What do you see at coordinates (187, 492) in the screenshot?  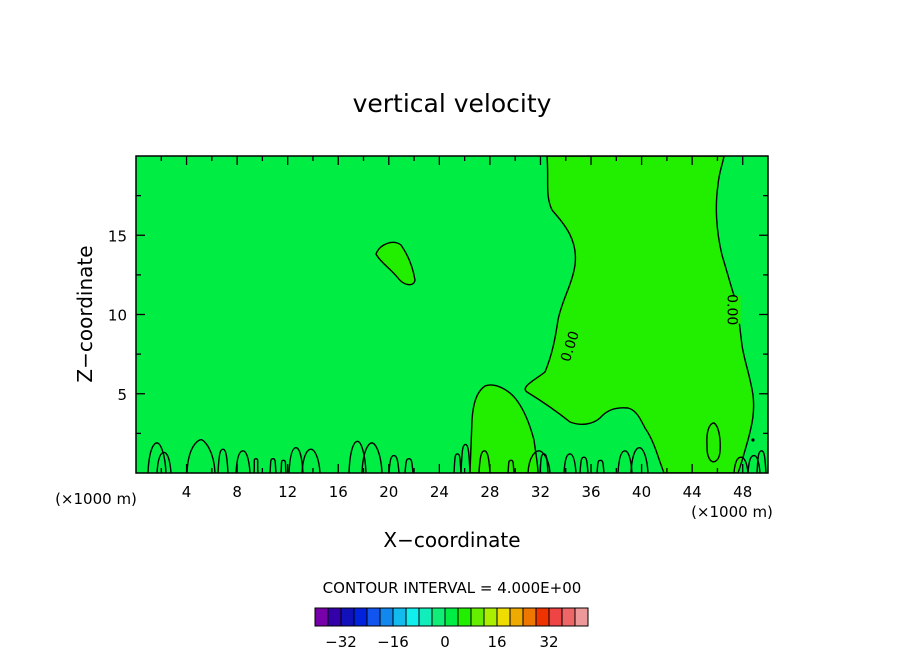 I see `x-tick-label: 4` at bounding box center [187, 492].